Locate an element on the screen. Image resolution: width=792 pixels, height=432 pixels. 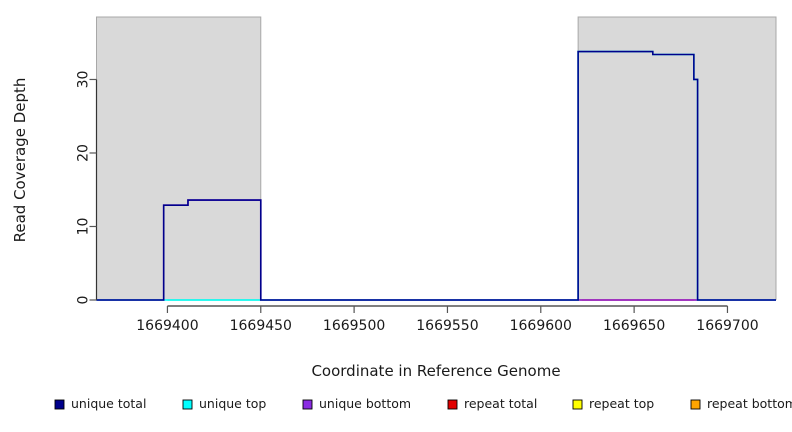
x-axis-title: Coordinate in Reference Genome is located at coordinates (435, 371).